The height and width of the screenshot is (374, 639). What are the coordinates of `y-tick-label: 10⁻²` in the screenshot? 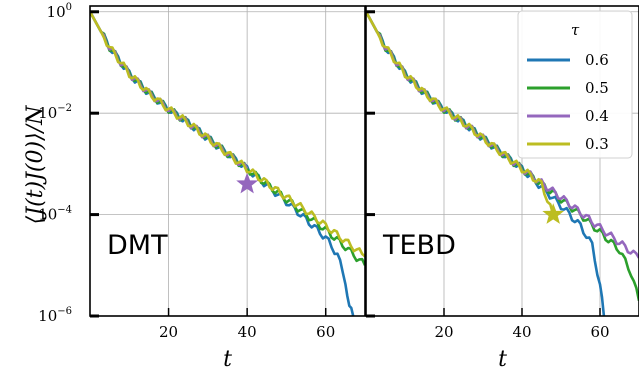 It's located at (55, 112).